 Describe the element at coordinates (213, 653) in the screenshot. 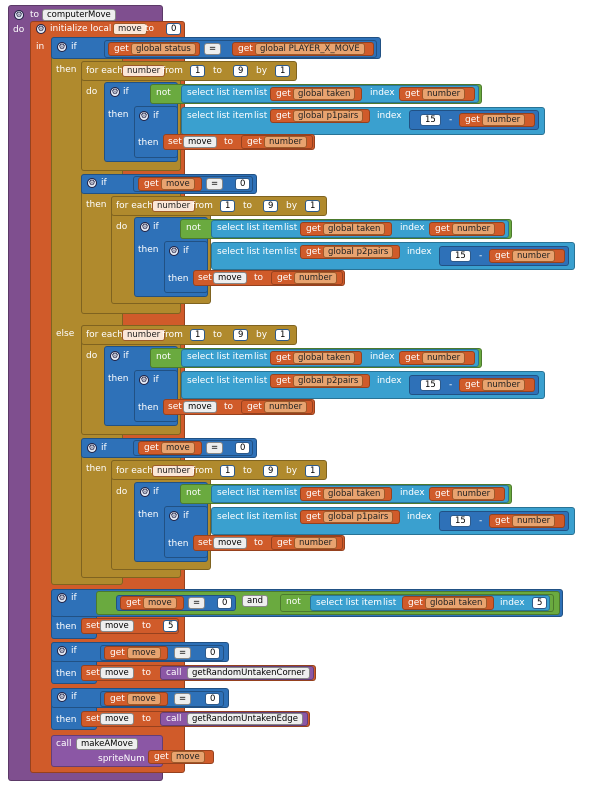

I see `eq-corner-zero: 0` at that location.